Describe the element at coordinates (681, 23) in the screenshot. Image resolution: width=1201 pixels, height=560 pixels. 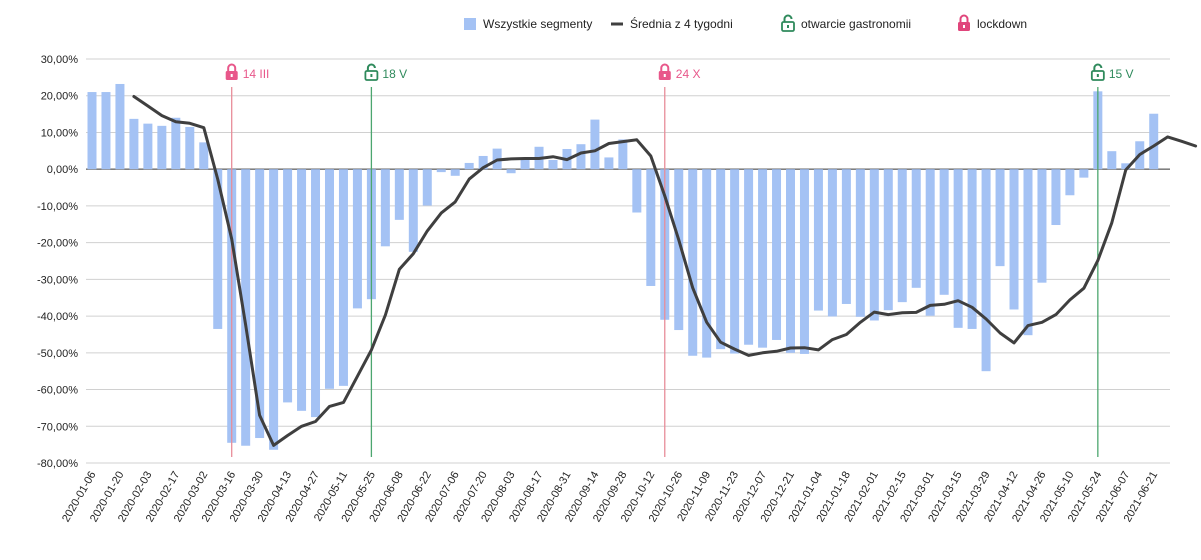
I see `legend-label: Średnia z 4 tygodni` at that location.